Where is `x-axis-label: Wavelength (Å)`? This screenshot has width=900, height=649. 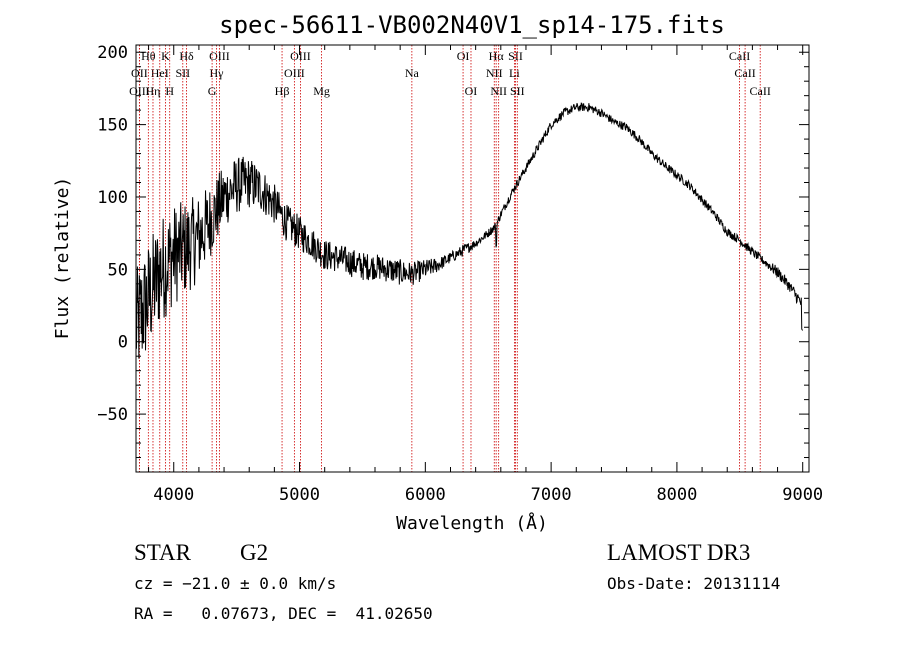 x-axis-label: Wavelength (Å) is located at coordinates (472, 523).